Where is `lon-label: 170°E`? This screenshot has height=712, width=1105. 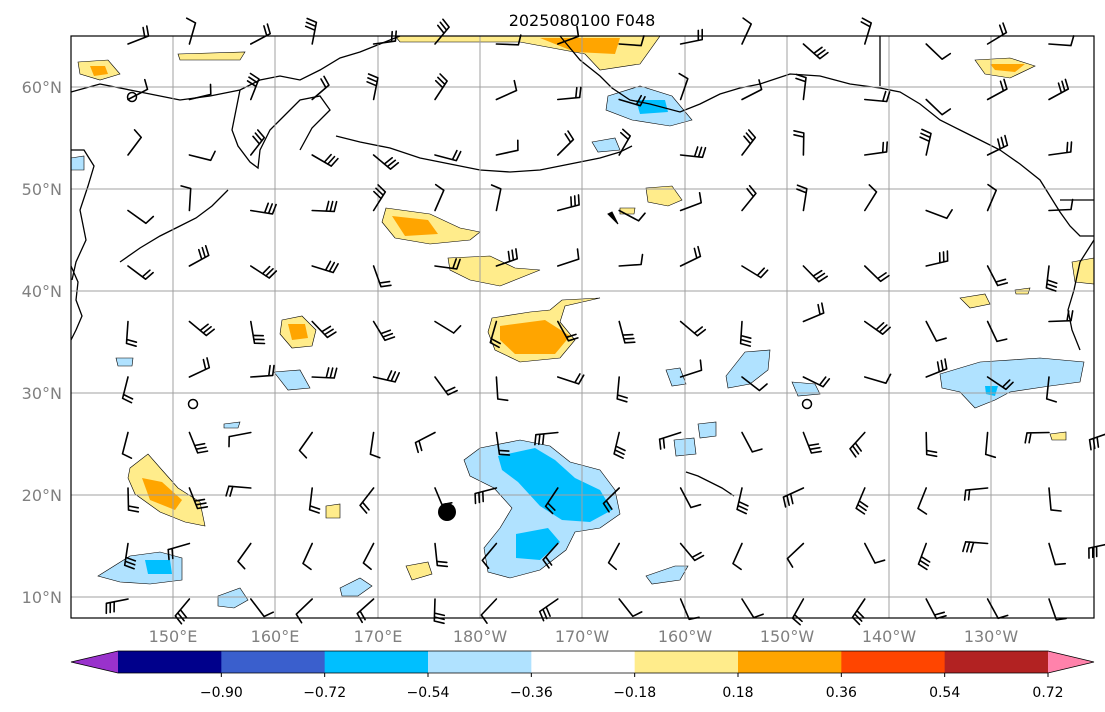
lon-label: 170°E is located at coordinates (378, 636).